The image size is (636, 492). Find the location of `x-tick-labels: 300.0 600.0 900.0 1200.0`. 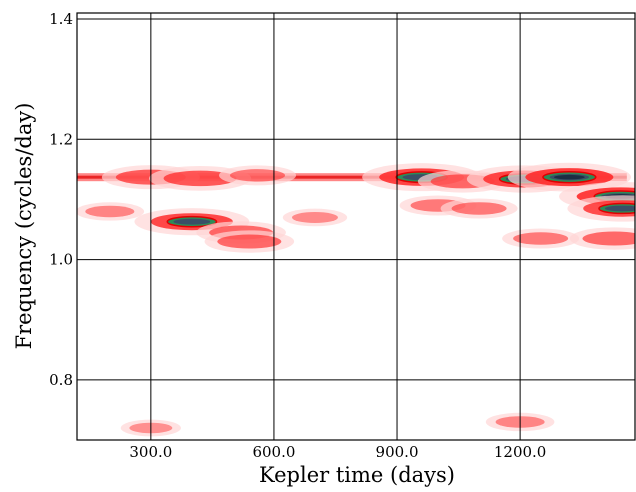

x-tick-labels: 300.0 600.0 900.0 1200.0 is located at coordinates (337, 452).